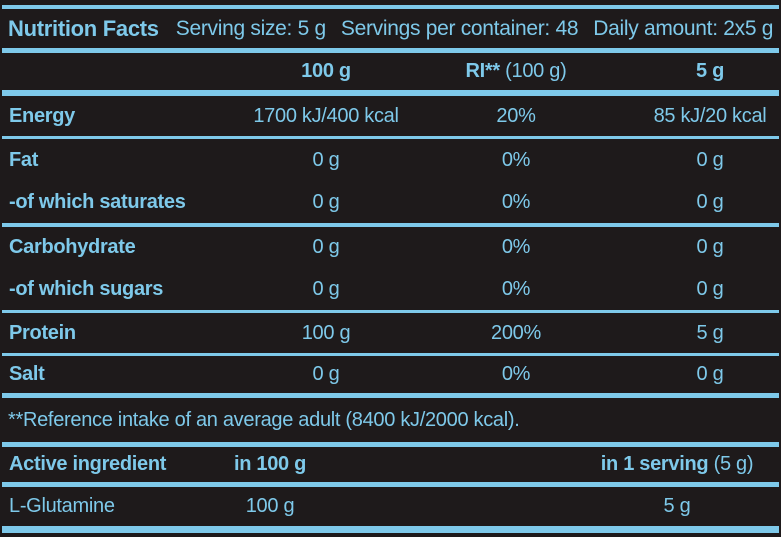  I want to click on row-label: Salt, so click(27, 374).